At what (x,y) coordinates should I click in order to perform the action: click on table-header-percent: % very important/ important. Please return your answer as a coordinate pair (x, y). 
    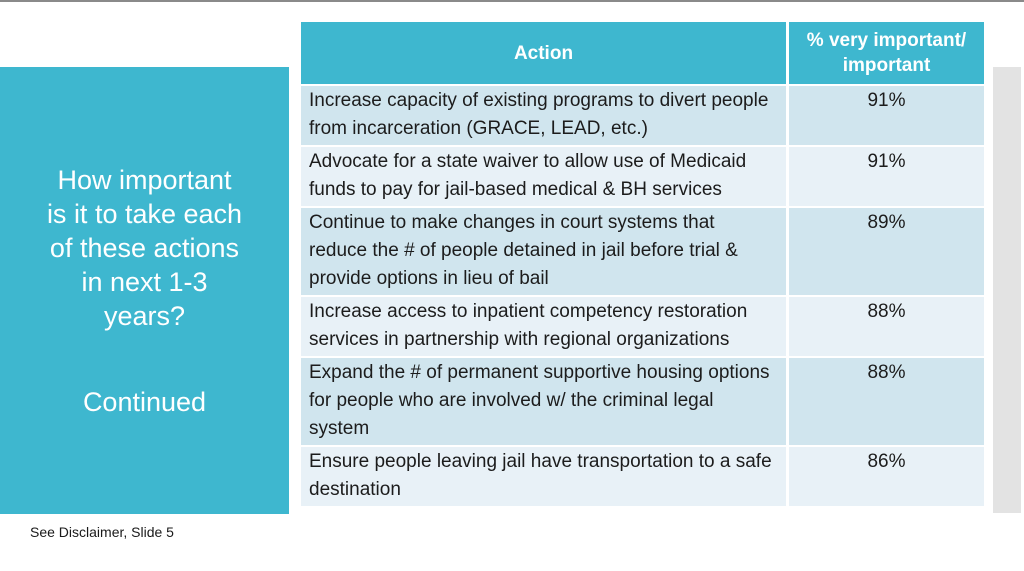
    Looking at the image, I should click on (886, 53).